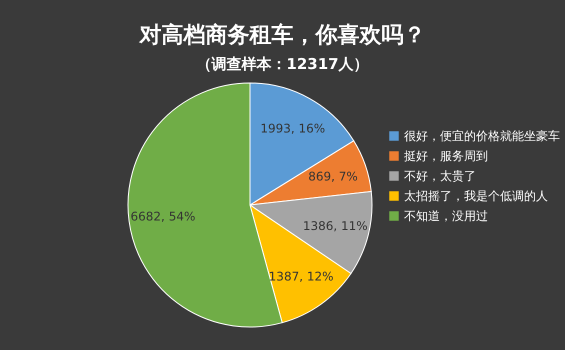 The image size is (565, 350). Describe the element at coordinates (333, 176) in the screenshot. I see `data-label: 869, 7%` at that location.